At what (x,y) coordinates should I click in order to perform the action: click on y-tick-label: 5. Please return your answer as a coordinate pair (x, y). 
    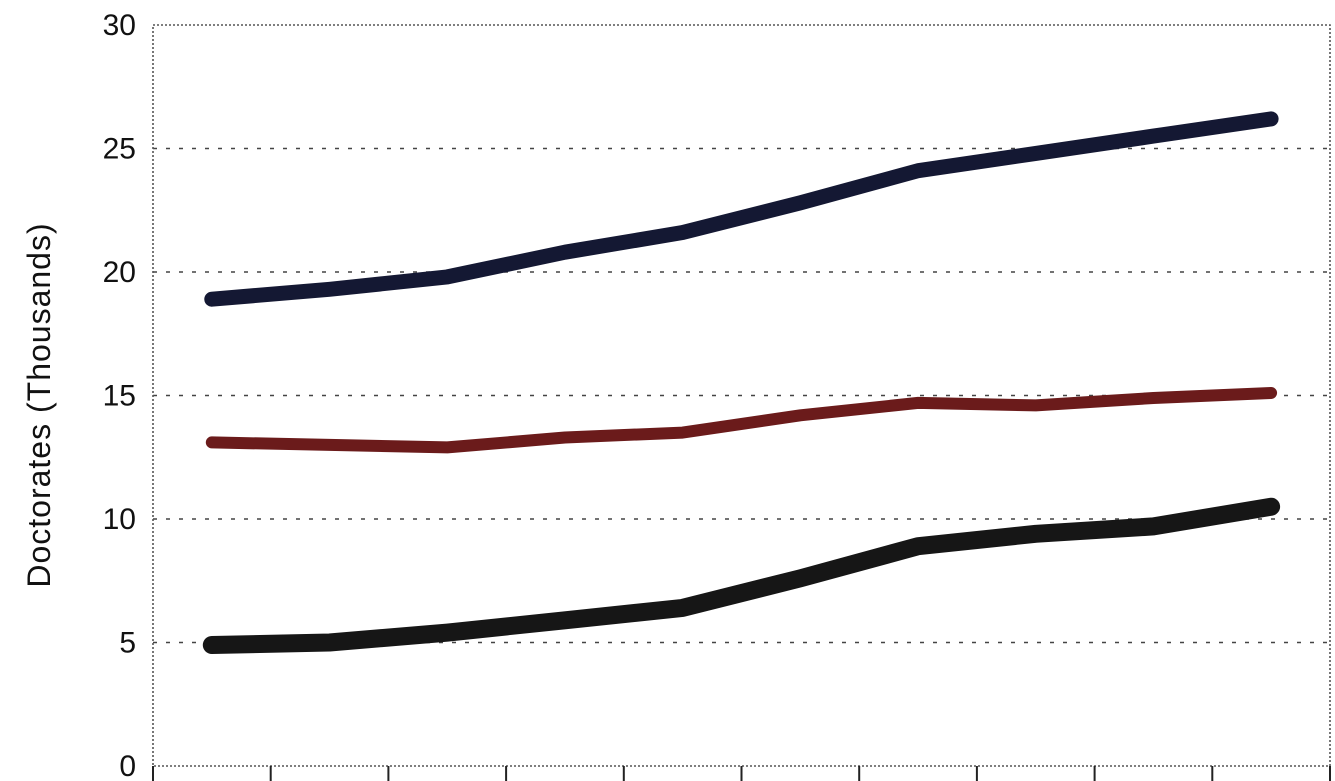
    Looking at the image, I should click on (127, 643).